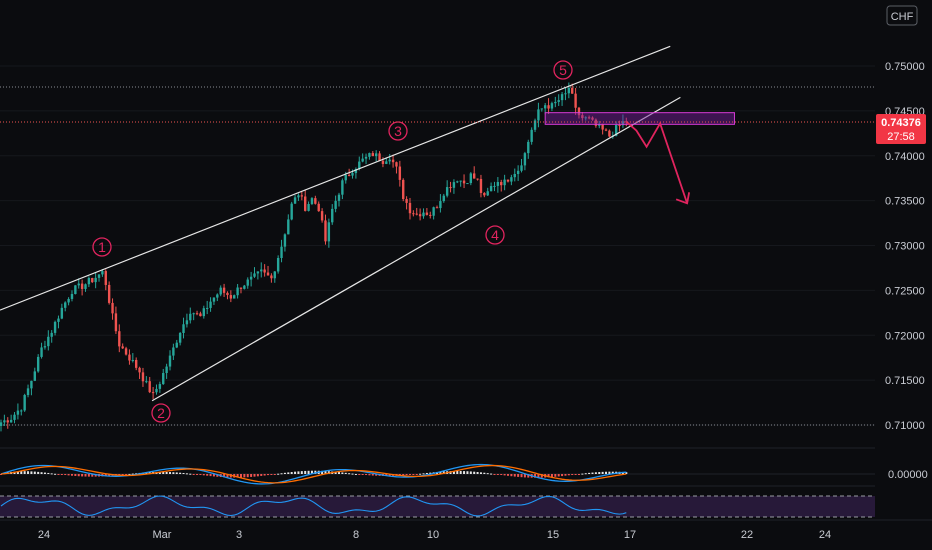 The height and width of the screenshot is (550, 932). Describe the element at coordinates (437, 506) in the screenshot. I see `rsi-pane` at that location.